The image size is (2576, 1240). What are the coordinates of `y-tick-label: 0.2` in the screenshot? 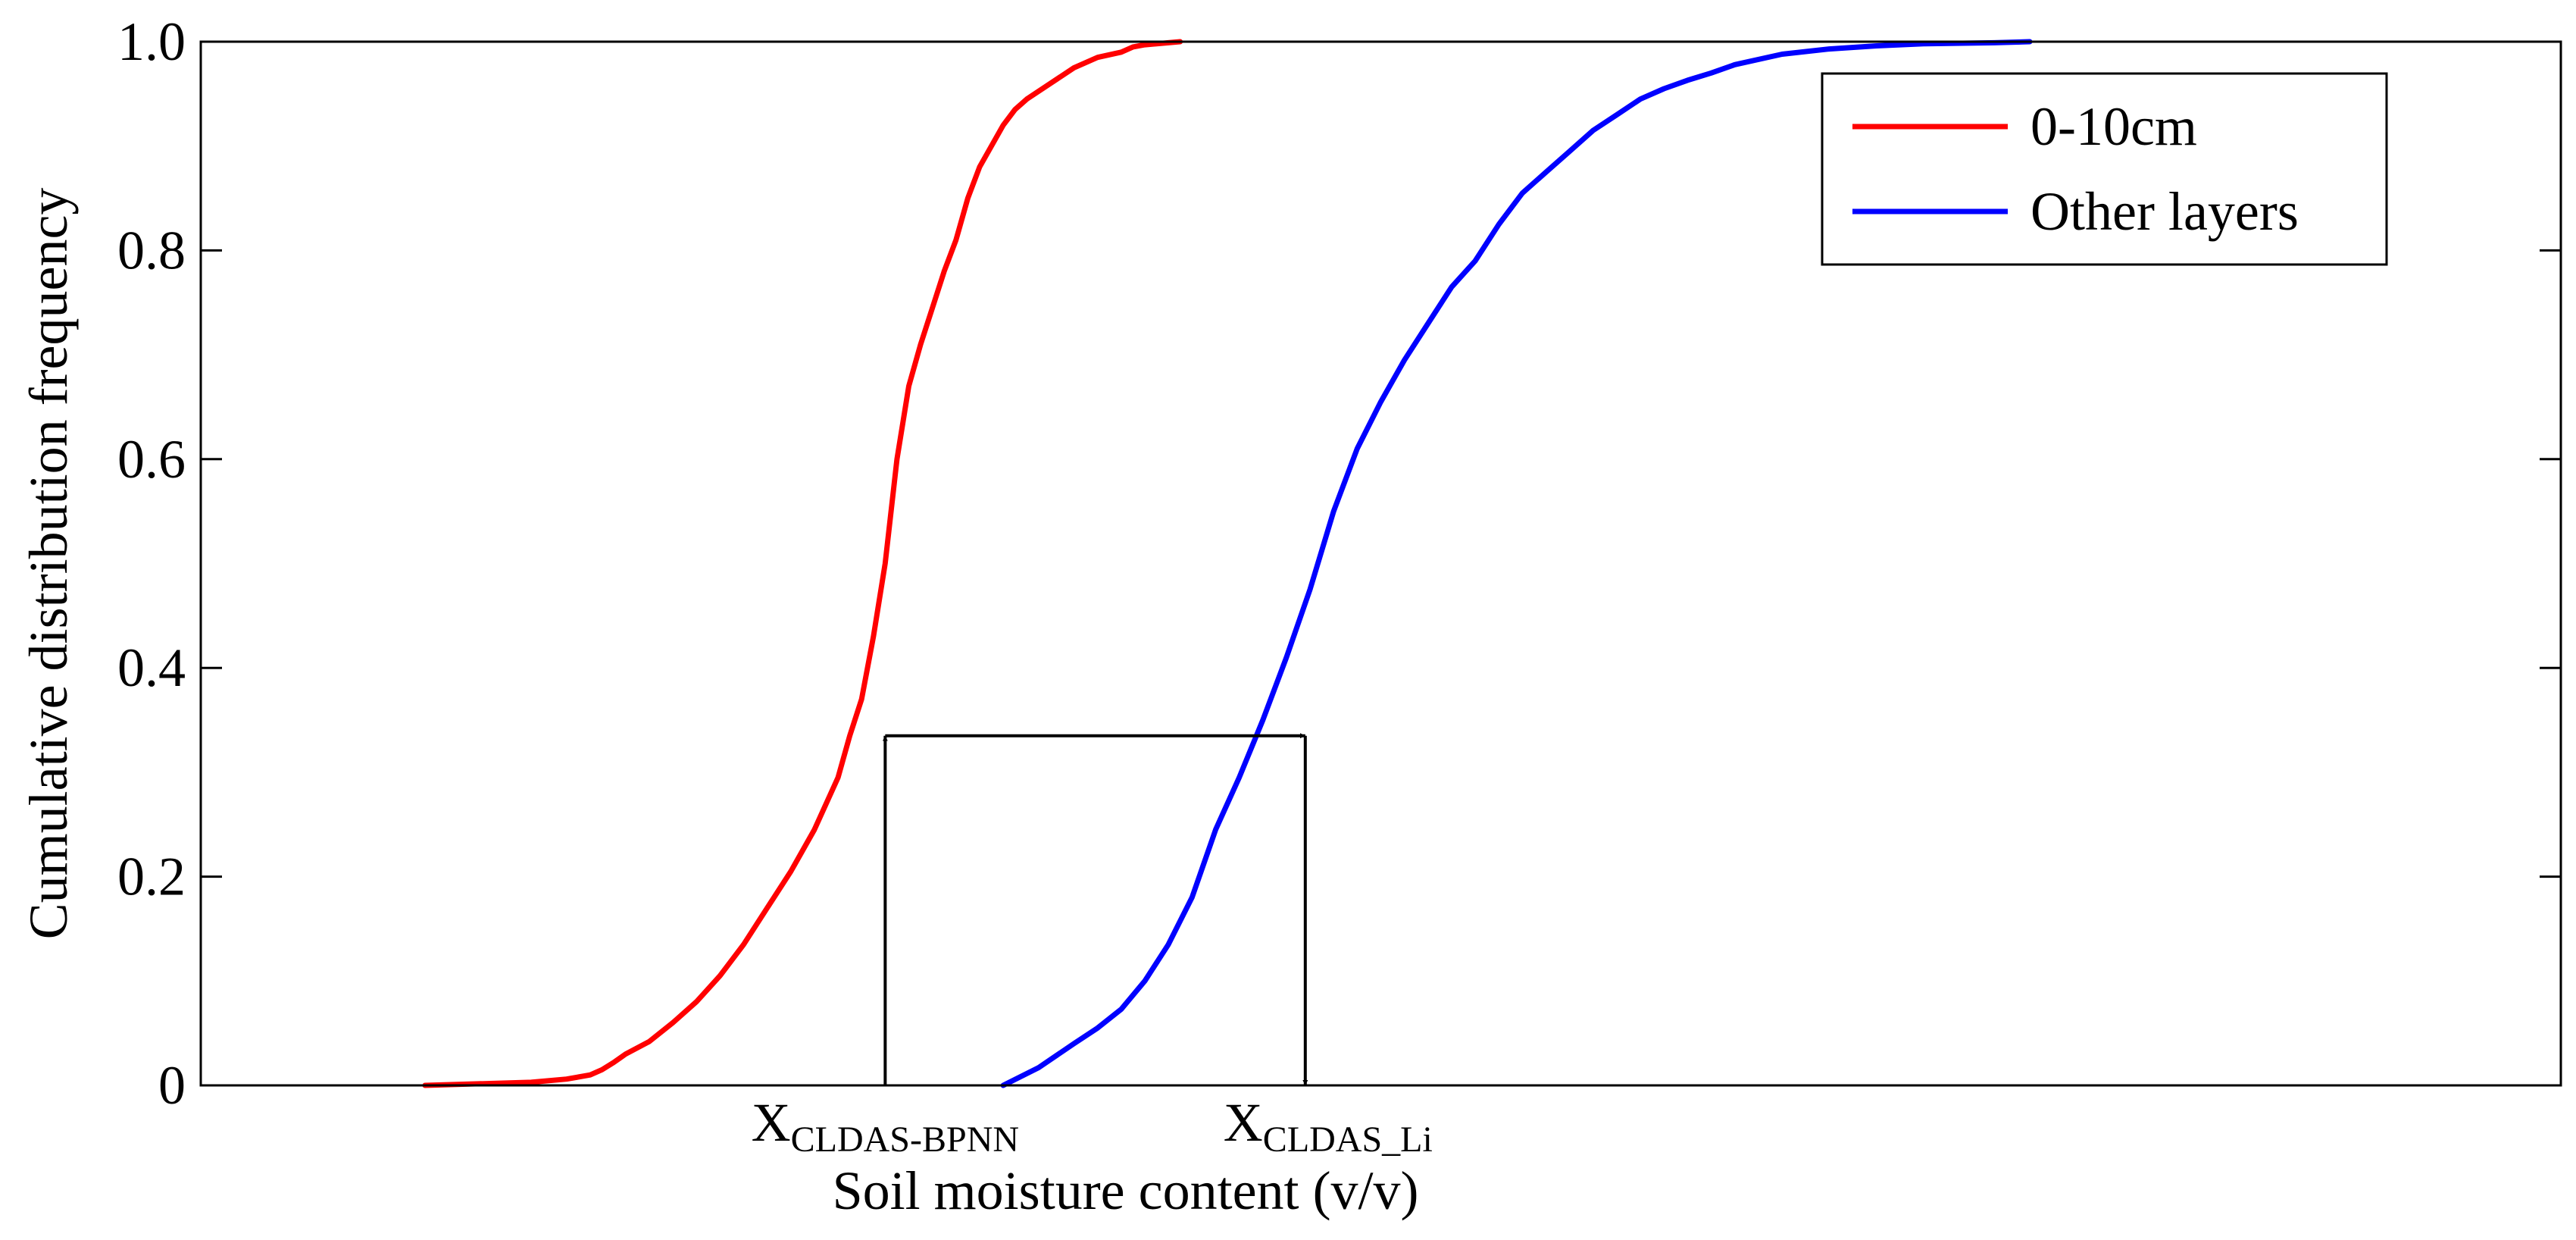 It's located at (151, 877).